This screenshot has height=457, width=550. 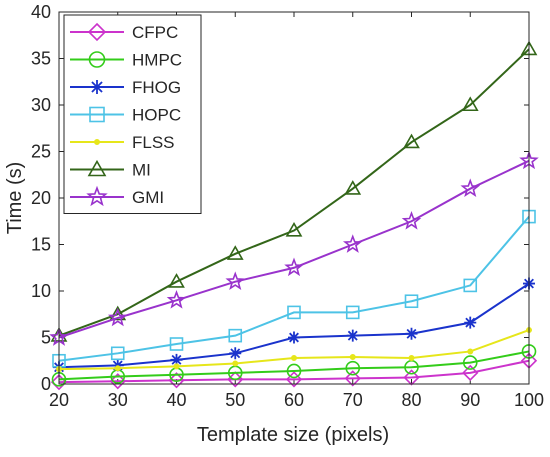 What do you see at coordinates (41, 198) in the screenshot?
I see `y-tick-label: 20` at bounding box center [41, 198].